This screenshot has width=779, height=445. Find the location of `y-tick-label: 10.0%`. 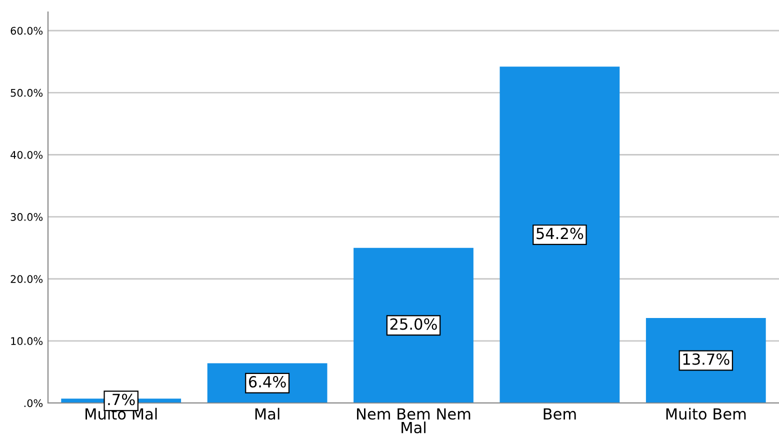

y-tick-label: 10.0% is located at coordinates (27, 341).